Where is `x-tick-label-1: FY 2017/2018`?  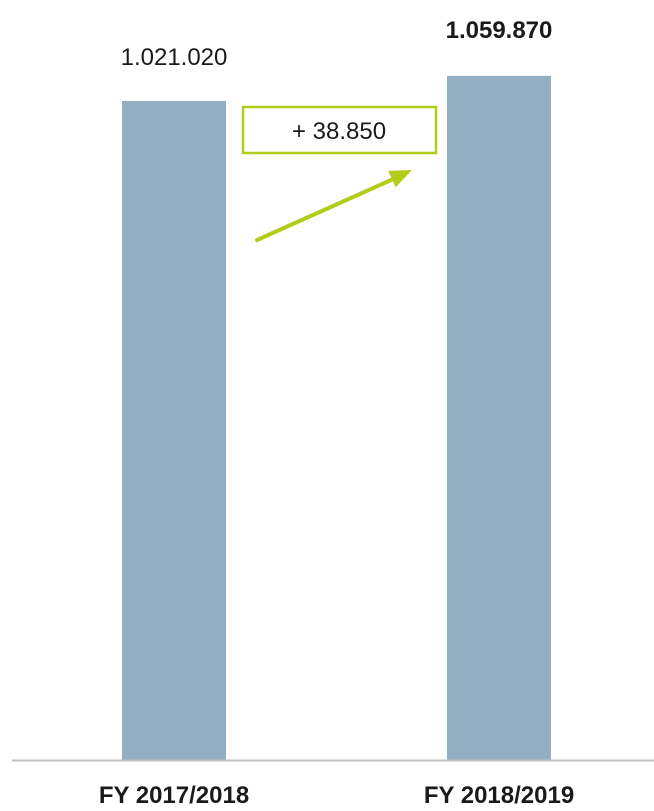
x-tick-label-1: FY 2017/2018 is located at coordinates (174, 795).